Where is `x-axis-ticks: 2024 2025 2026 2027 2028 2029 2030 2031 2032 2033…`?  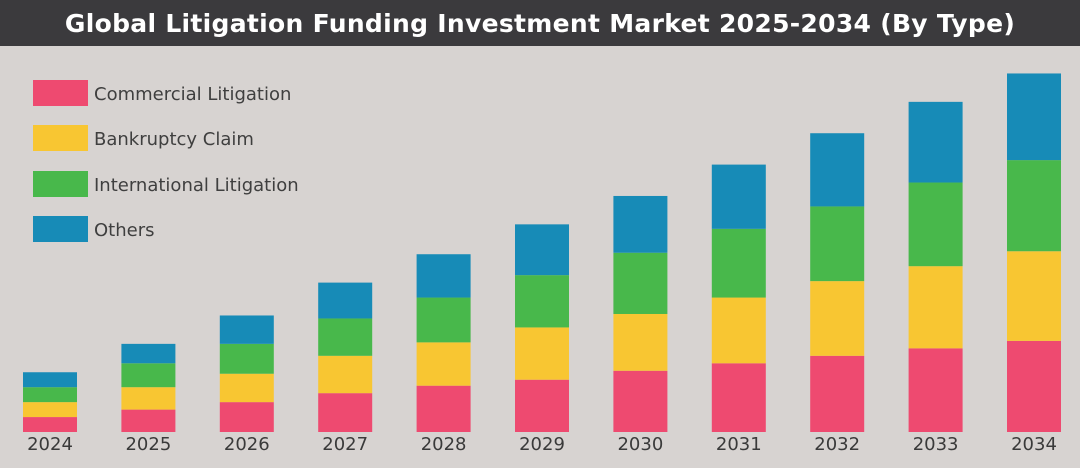 x-axis-ticks: 2024 2025 2026 2027 2028 2029 2030 2031 2032 2033… is located at coordinates (542, 444).